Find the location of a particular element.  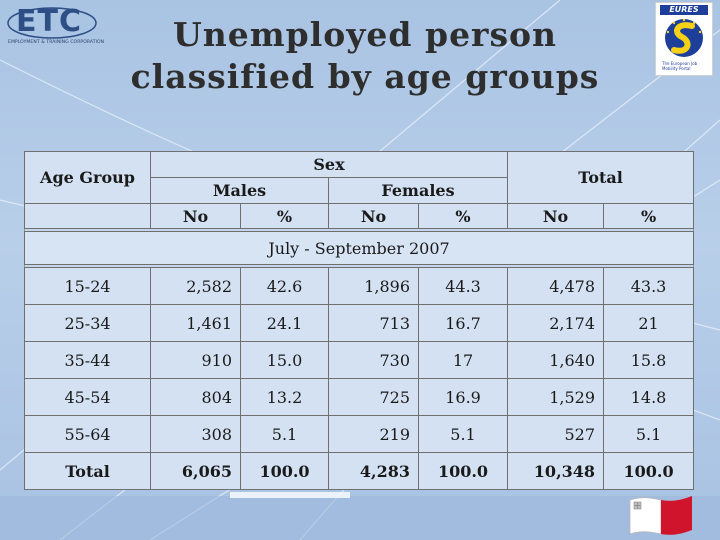

total-pct-cell: 43.3 is located at coordinates (649, 286).